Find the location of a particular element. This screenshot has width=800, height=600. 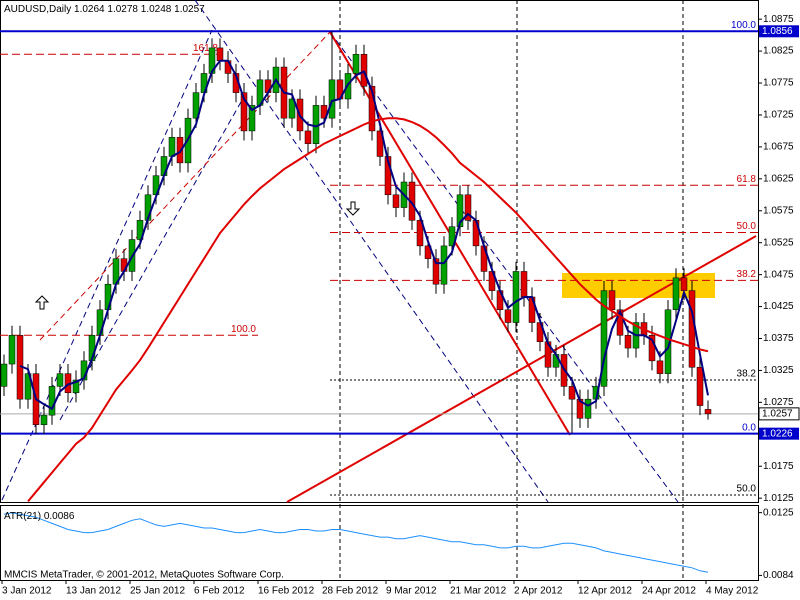

indicator-value: 0.0086 is located at coordinates (59, 516).